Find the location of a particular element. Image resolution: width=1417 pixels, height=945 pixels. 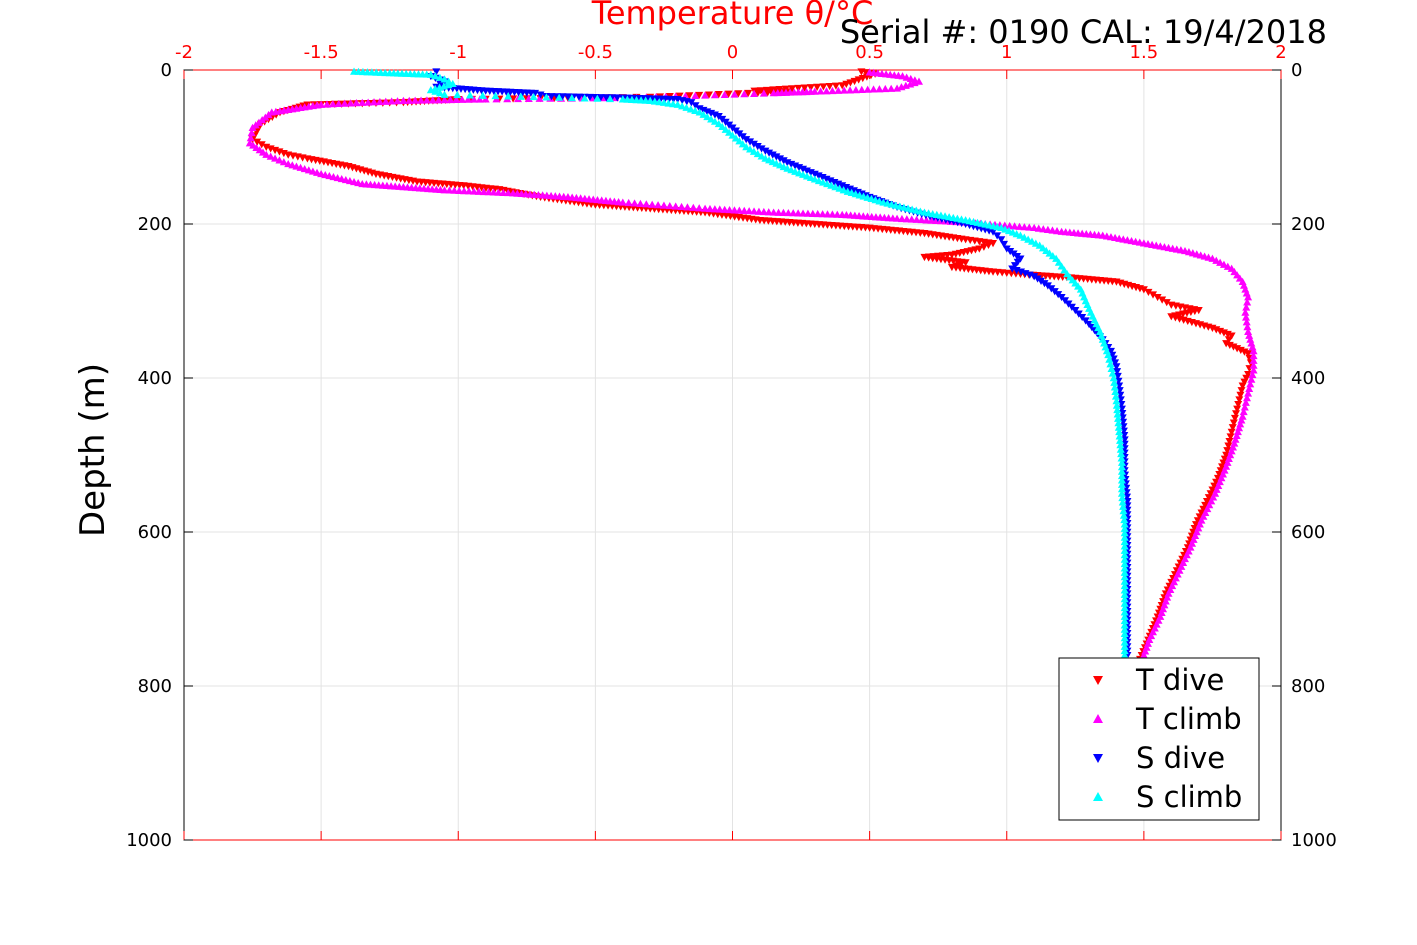

legend-label: T climb is located at coordinates (1188, 719).